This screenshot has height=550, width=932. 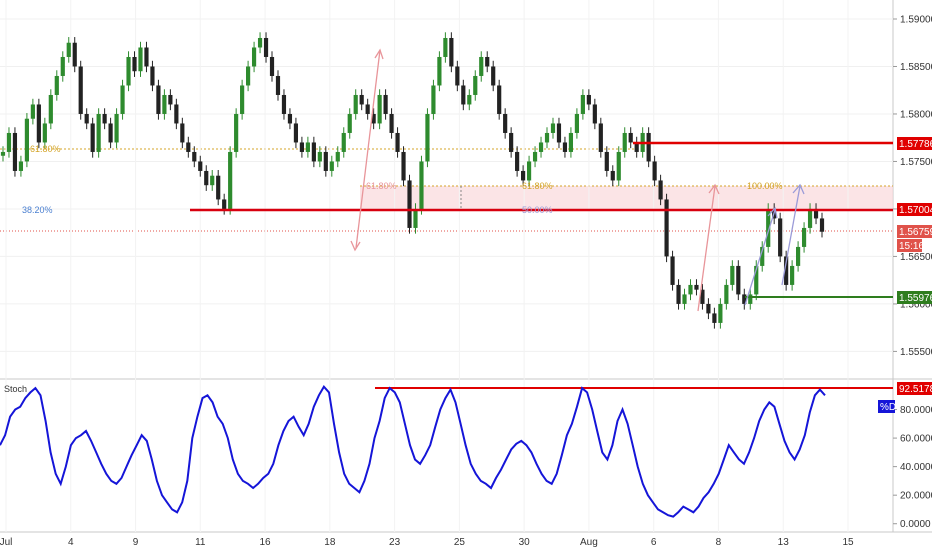 What do you see at coordinates (912, 467) in the screenshot?
I see `stoch-axis: 80.0000 60.0000 40.0000 20.0000 0.0000` at bounding box center [912, 467].